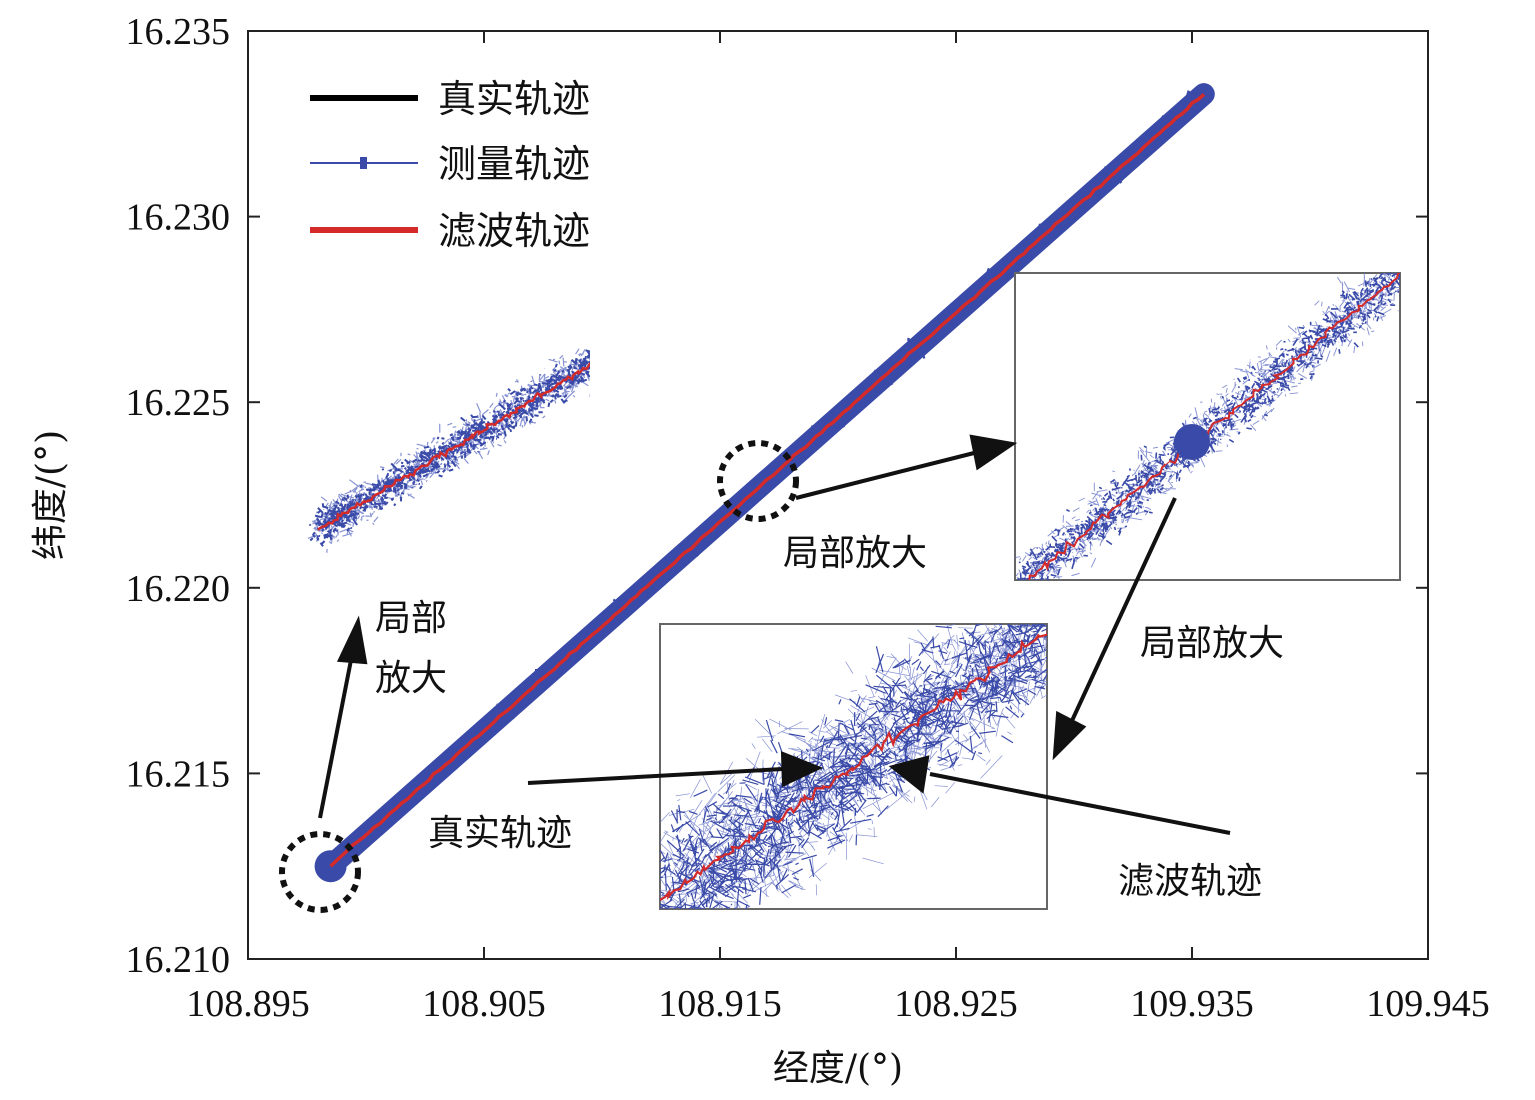 The height and width of the screenshot is (1100, 1535). Describe the element at coordinates (514, 99) in the screenshot. I see `legend-label-truth: 真实轨迹` at that location.